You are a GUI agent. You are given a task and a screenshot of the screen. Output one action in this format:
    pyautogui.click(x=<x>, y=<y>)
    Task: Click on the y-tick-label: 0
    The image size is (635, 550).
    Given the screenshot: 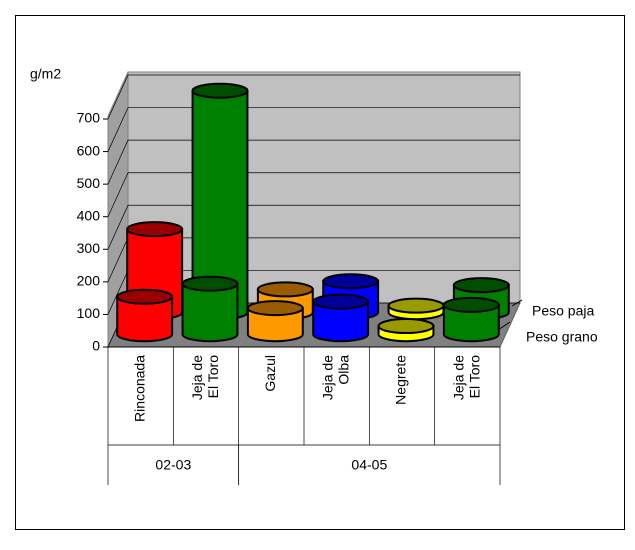 What is the action you would take?
    pyautogui.click(x=96, y=346)
    